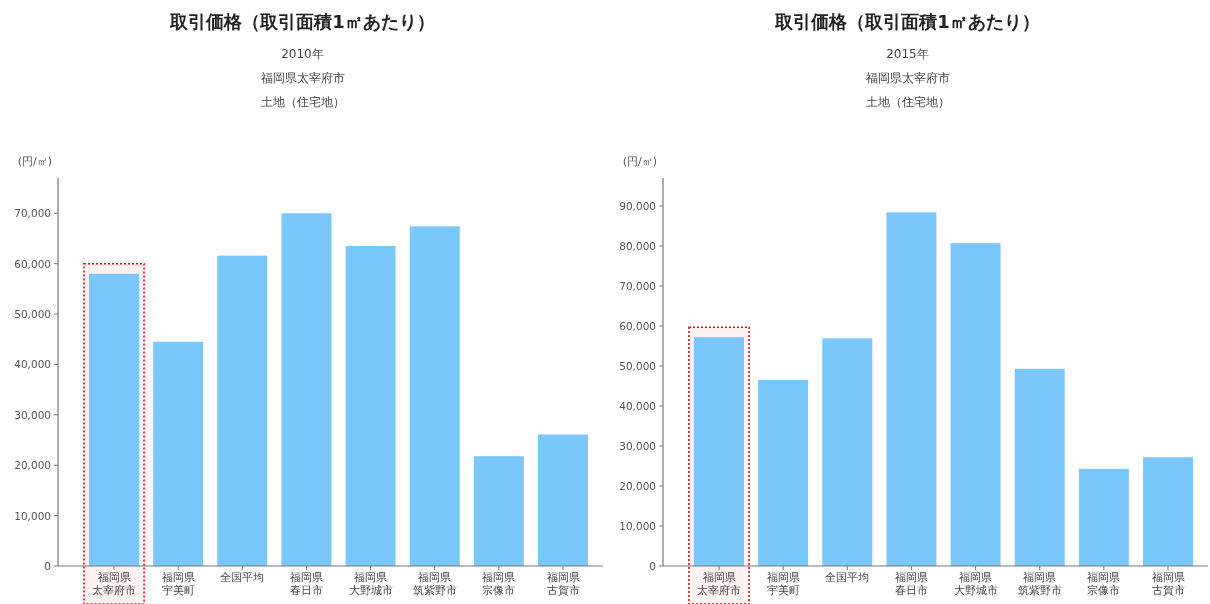 The width and height of the screenshot is (1210, 604). I want to click on chart-subtitle: 2015年, so click(907, 54).